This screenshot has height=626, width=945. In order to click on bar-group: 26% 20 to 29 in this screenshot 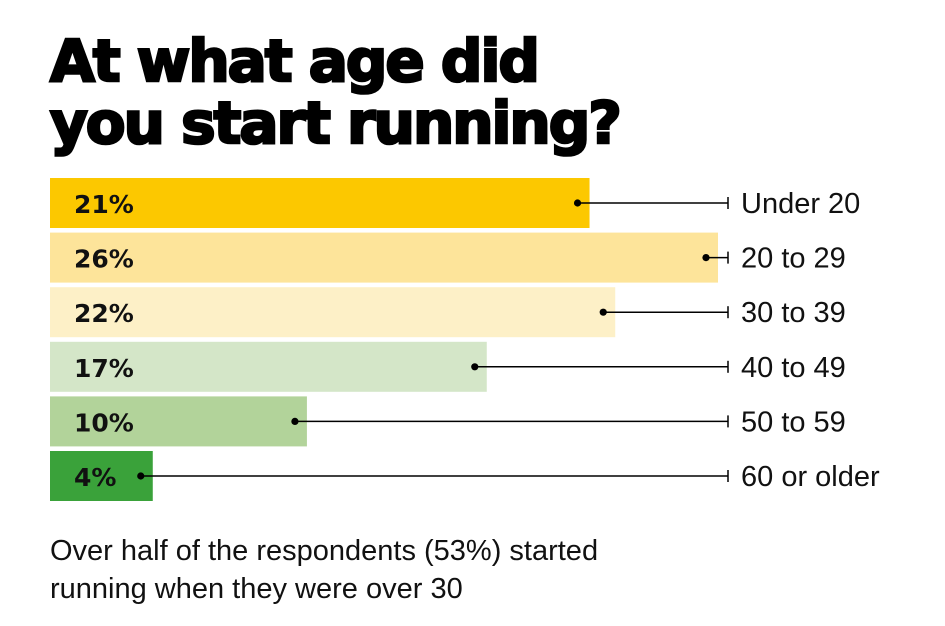, I will do `click(448, 257)`.